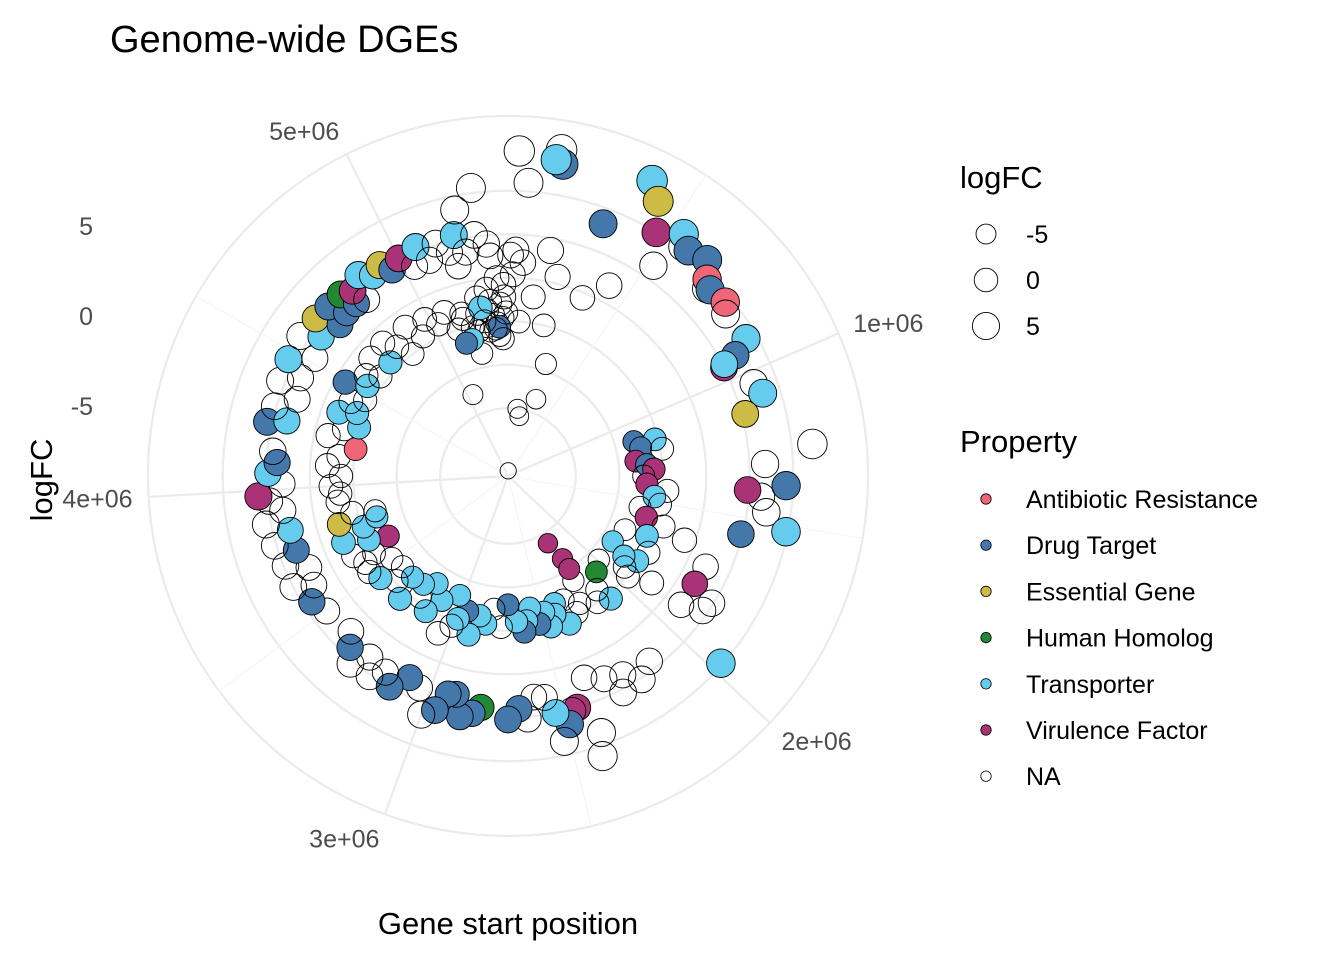 The width and height of the screenshot is (1344, 960). Describe the element at coordinates (888, 324) in the screenshot. I see `x-tick-label: 1e+06` at that location.